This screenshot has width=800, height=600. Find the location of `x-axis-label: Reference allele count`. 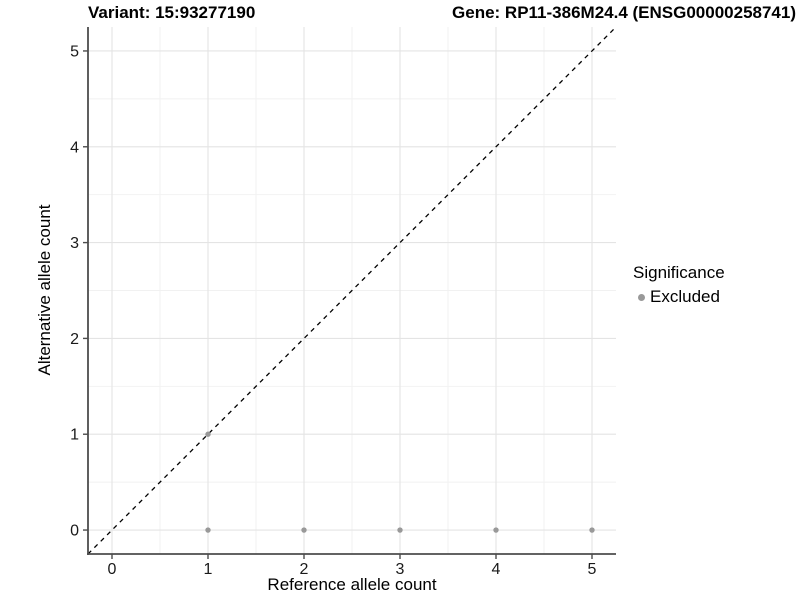

x-axis-label: Reference allele count is located at coordinates (352, 584).